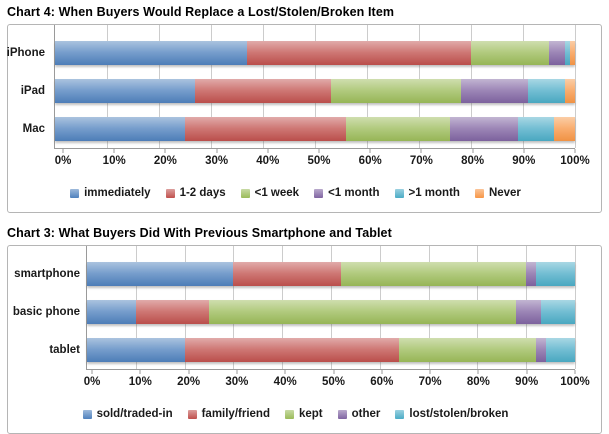 The height and width of the screenshot is (434, 609). I want to click on legend-label: lost/stolen/broken, so click(459, 414).